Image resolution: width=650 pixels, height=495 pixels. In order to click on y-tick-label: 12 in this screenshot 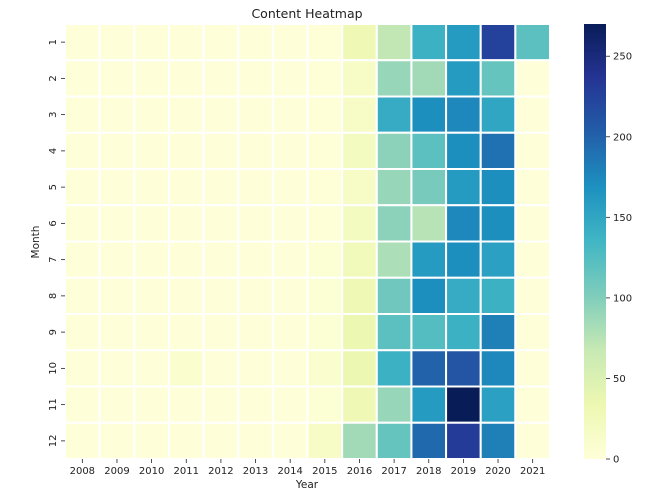, I will do `click(53, 441)`.